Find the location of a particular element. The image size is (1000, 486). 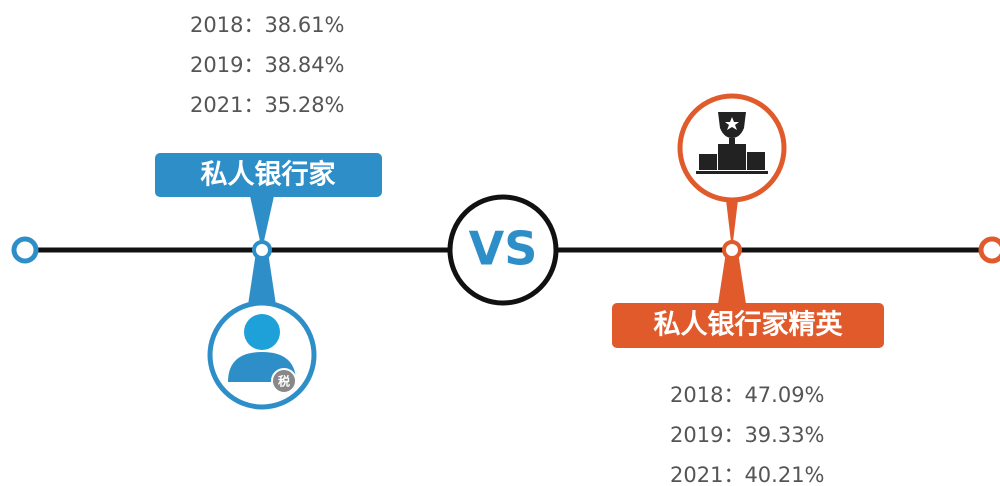

podium-right is located at coordinates (756, 161).